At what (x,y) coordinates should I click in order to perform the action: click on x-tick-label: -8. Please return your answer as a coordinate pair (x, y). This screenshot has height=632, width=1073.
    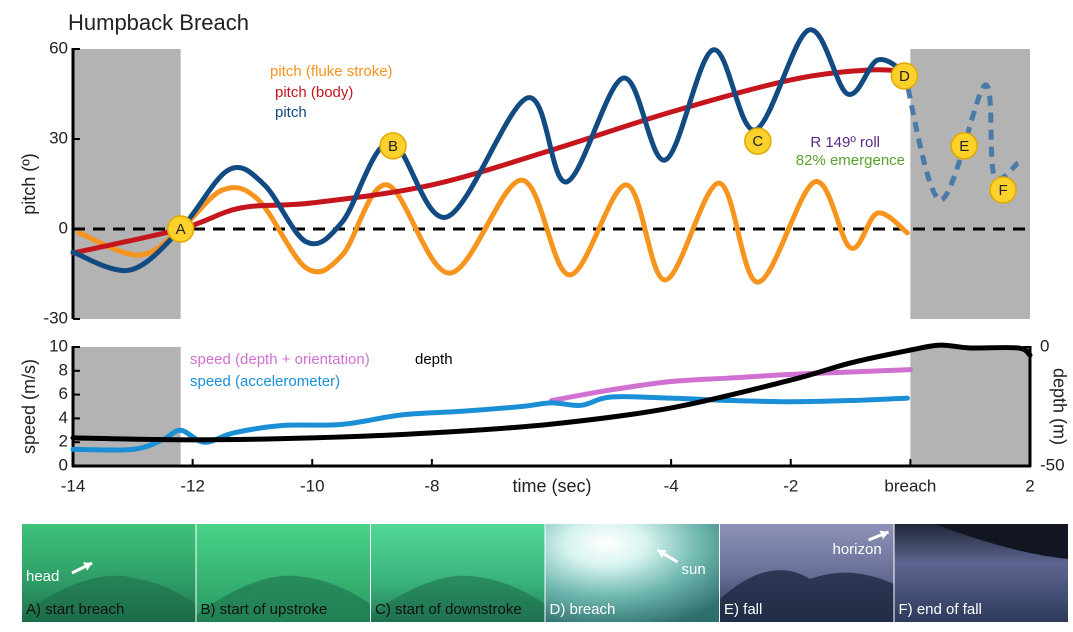
    Looking at the image, I should click on (431, 485).